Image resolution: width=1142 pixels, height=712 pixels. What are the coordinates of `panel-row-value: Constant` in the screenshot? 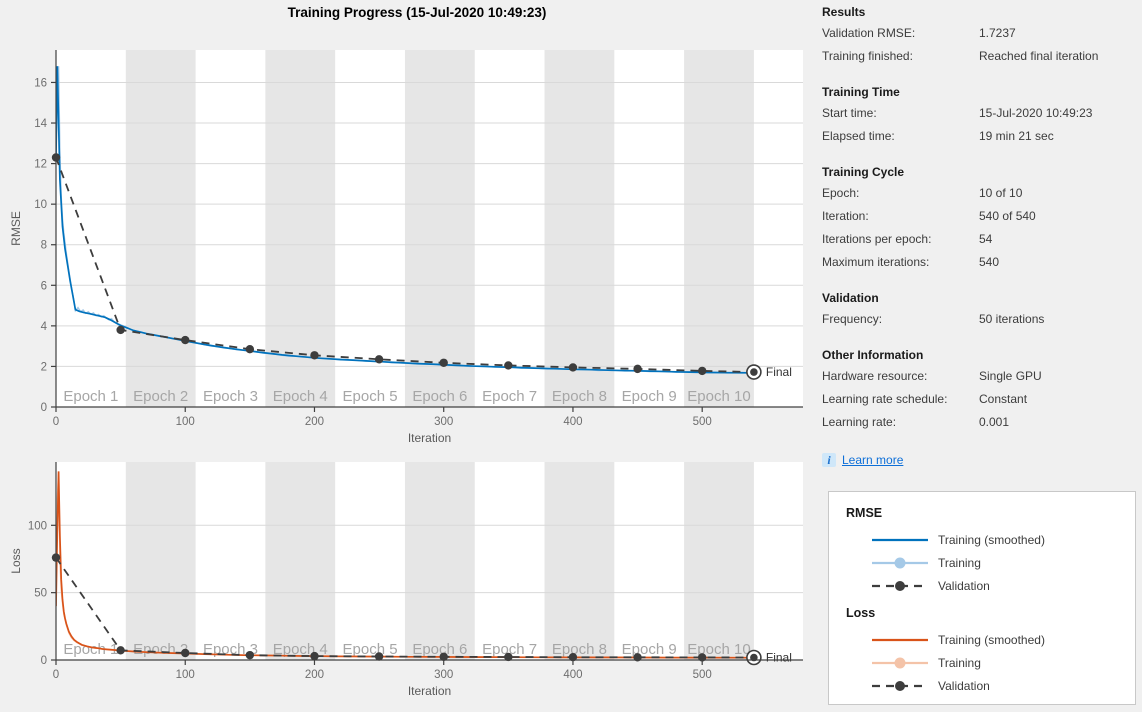 It's located at (1003, 399).